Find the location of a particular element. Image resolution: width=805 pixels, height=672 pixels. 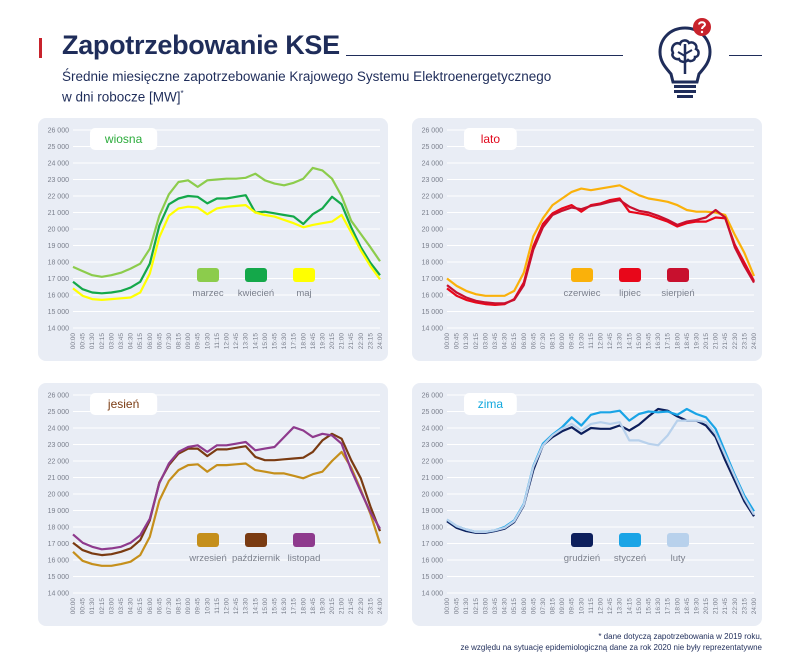

x-tick-label: 13:30 is located at coordinates (620, 341).